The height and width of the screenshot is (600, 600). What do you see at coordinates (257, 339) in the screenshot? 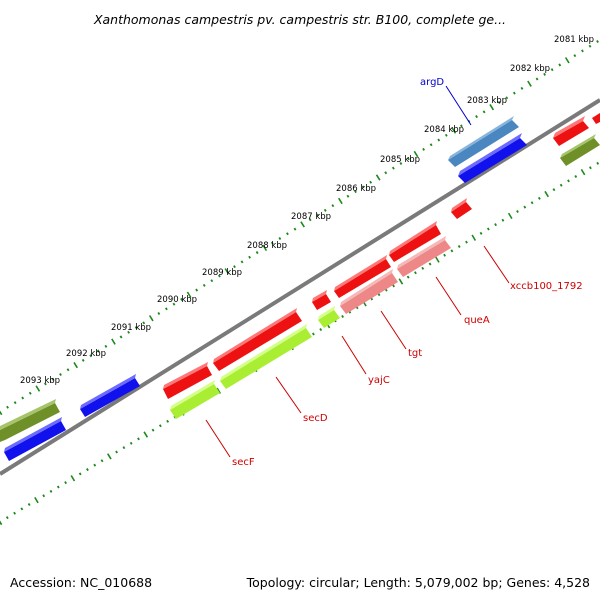
I see `gene-secD-upper` at bounding box center [257, 339].